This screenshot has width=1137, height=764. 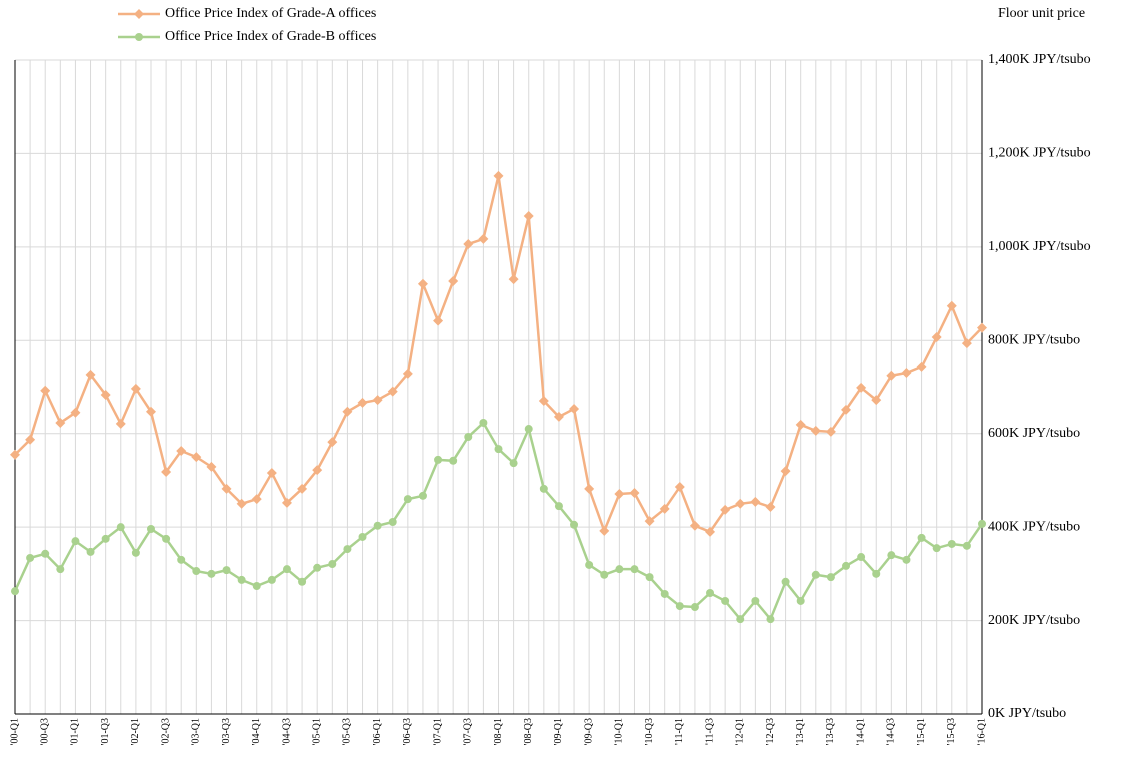 What do you see at coordinates (770, 731) in the screenshot?
I see `x-tick-label: '12-Q3` at bounding box center [770, 731].